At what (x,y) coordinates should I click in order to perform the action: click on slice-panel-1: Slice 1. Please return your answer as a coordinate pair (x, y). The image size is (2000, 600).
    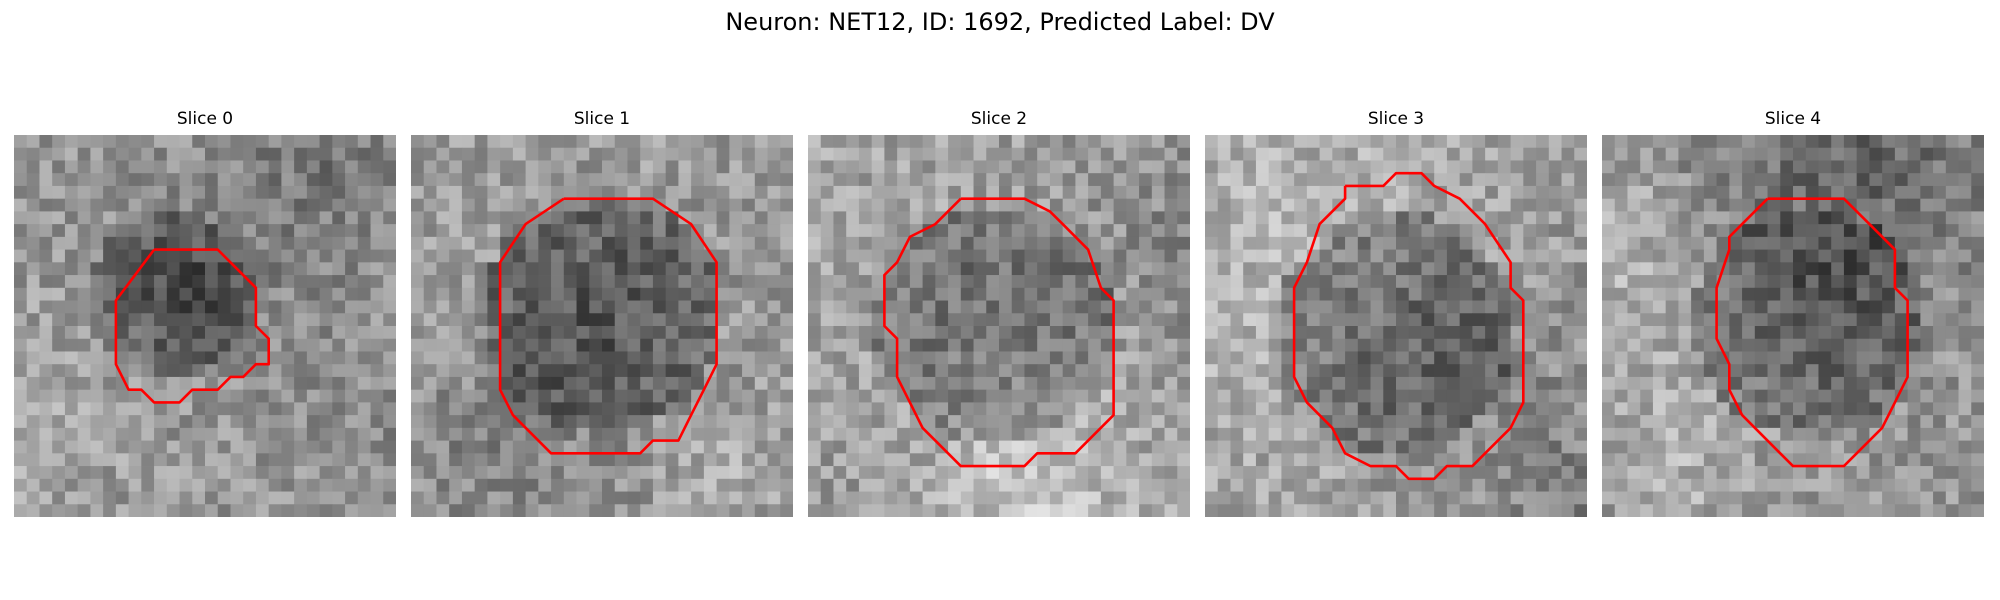
    Looking at the image, I should click on (602, 312).